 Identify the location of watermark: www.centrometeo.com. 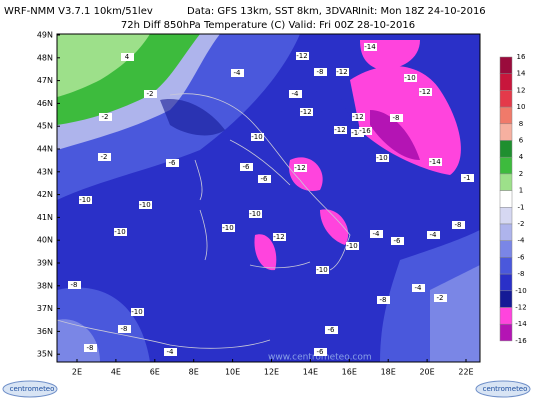
(320, 358).